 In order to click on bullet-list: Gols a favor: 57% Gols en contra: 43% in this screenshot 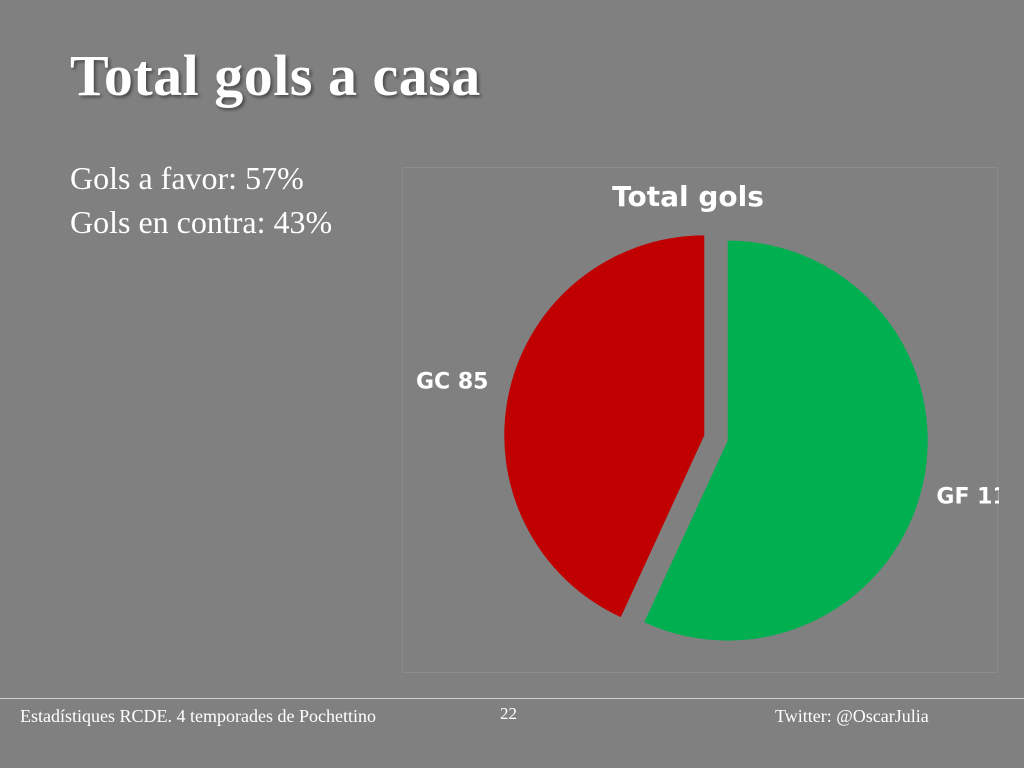, I will do `click(201, 200)`.